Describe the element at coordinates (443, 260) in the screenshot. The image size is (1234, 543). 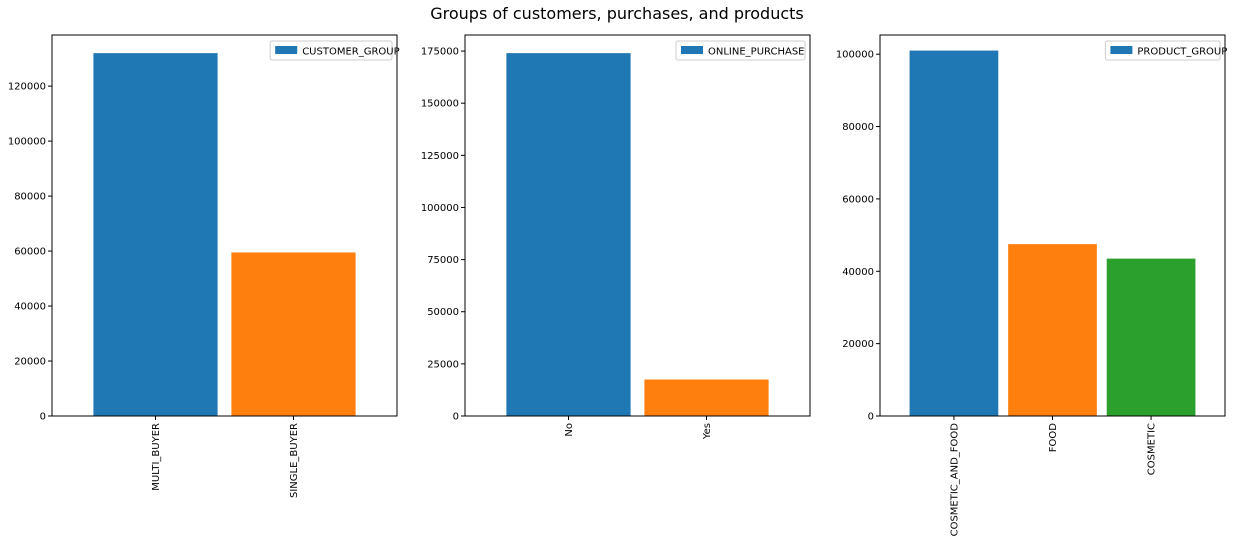
I see `y-tick-label: 75000` at that location.